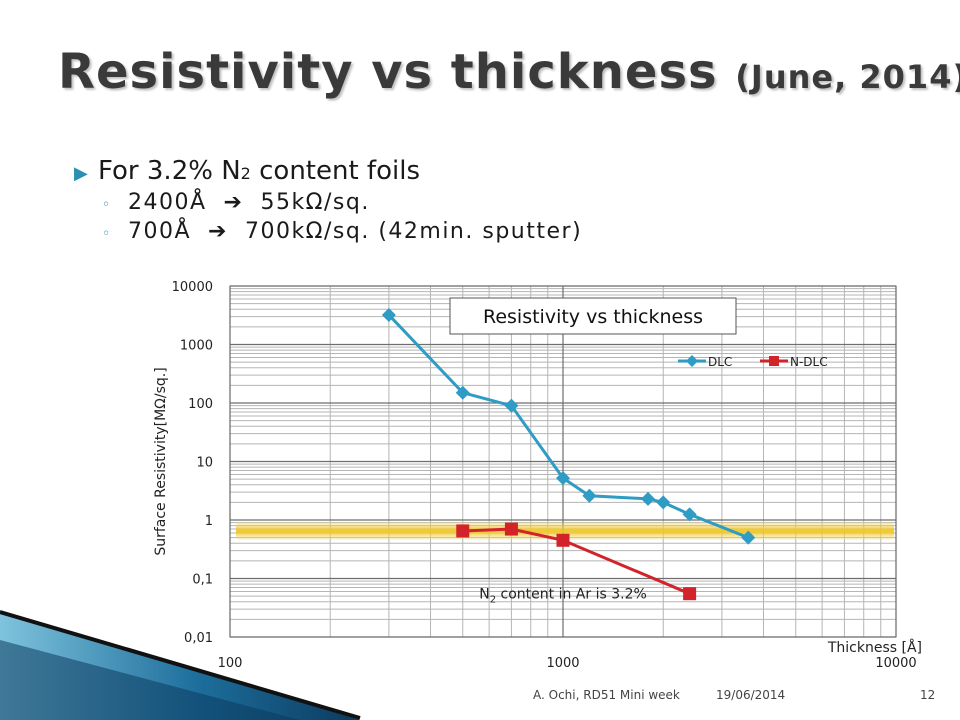 This screenshot has width=960, height=720. I want to click on slide-title-main: Resistivity vs thickness, so click(388, 72).